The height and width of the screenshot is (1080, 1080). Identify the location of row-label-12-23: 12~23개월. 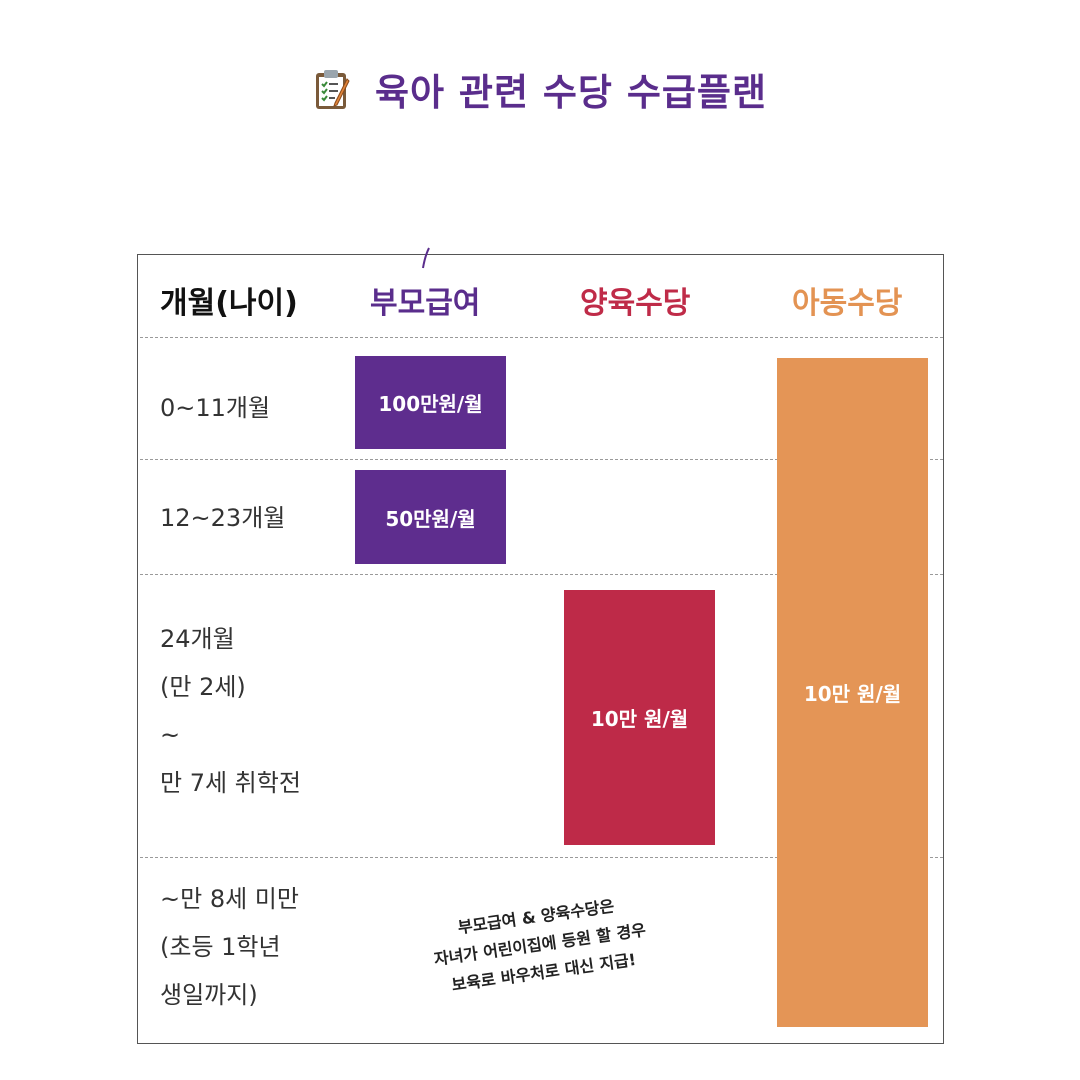
(223, 518).